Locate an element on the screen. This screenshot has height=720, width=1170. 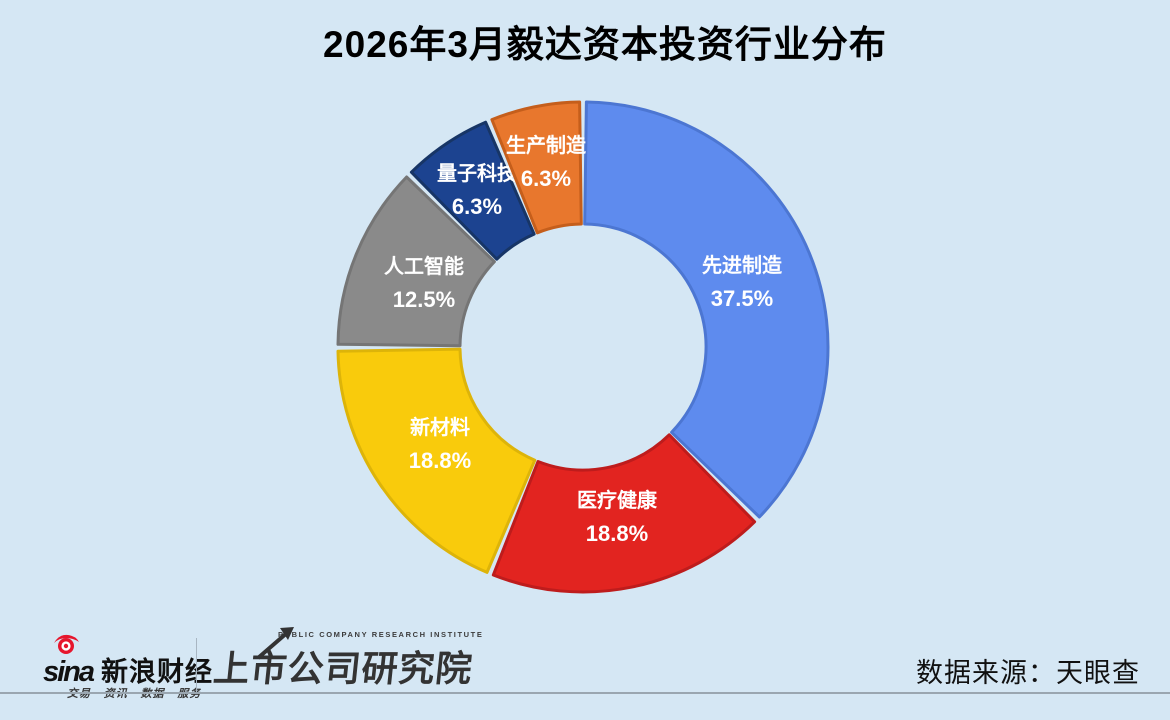
slice-label: 新材料 18.8% is located at coordinates (440, 444).